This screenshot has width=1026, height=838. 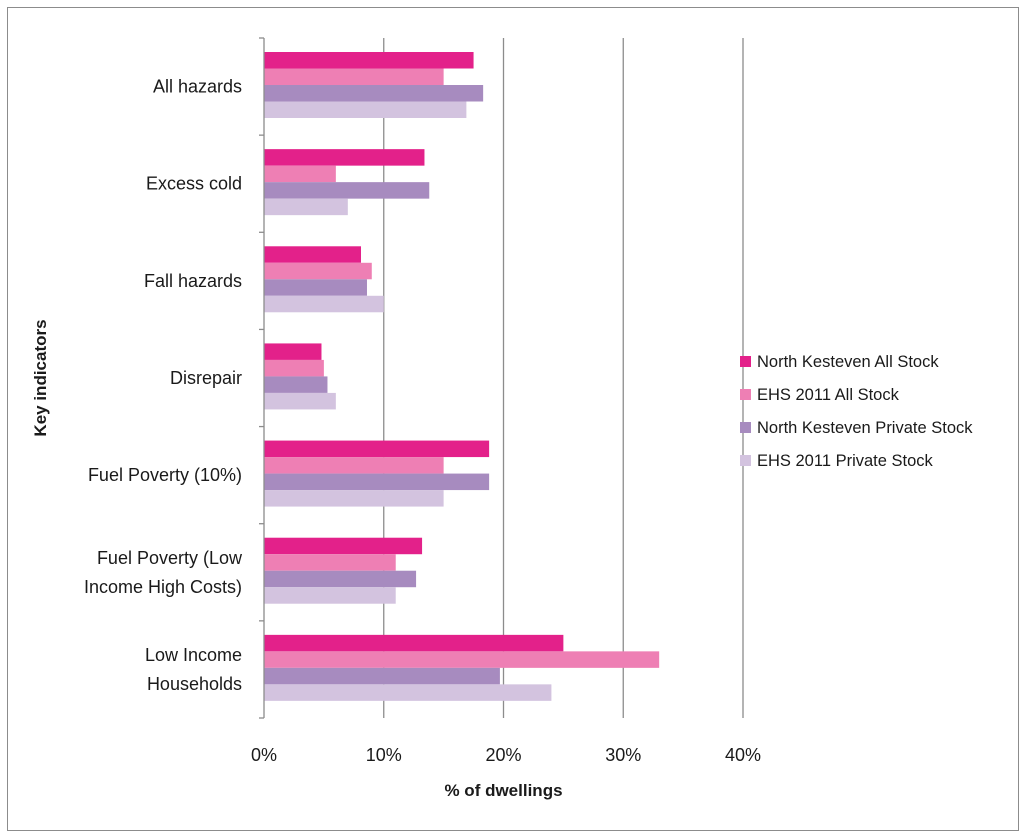 I want to click on y-tick-label: Low Income Households, so click(x=193, y=669).